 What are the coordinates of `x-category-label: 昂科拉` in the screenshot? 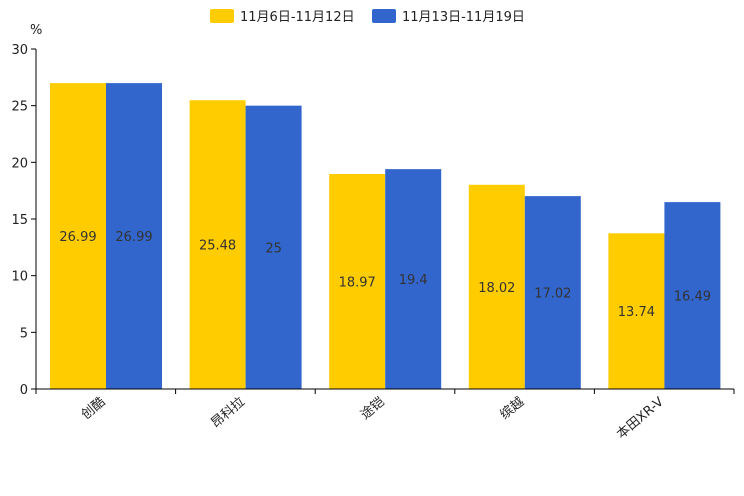 It's located at (228, 413).